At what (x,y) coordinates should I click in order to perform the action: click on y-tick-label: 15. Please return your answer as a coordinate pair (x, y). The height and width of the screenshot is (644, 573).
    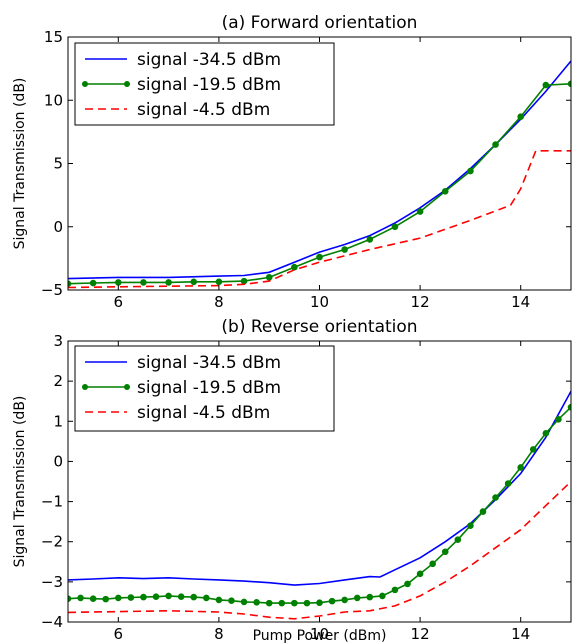
    Looking at the image, I should click on (53, 37).